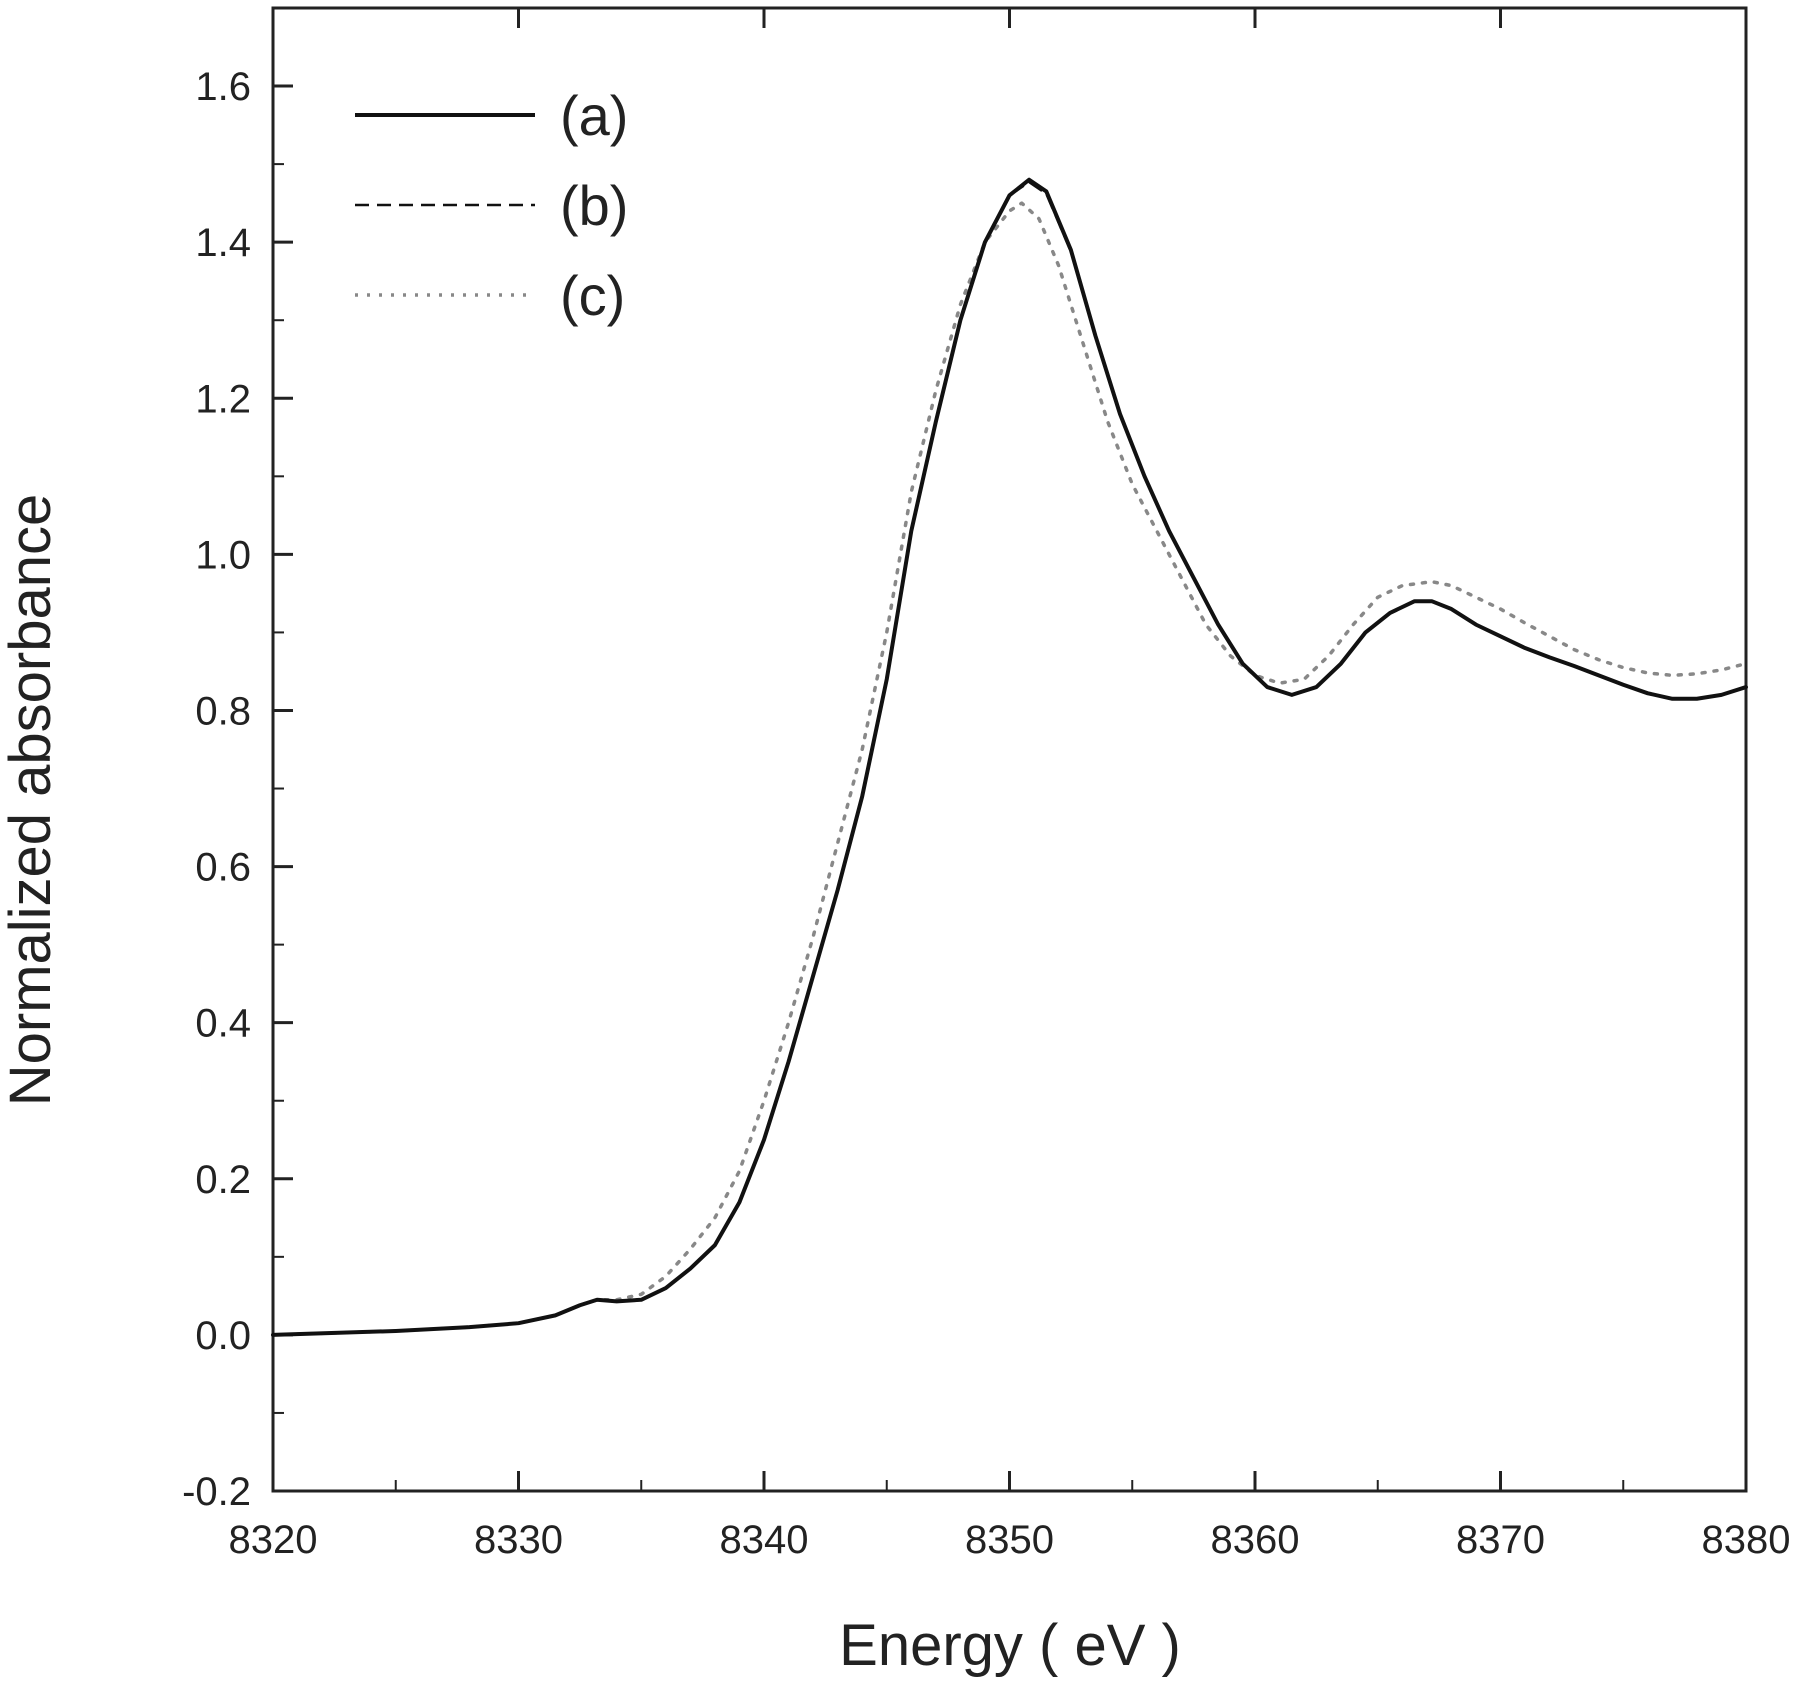  What do you see at coordinates (1255, 1540) in the screenshot?
I see `x-tick-label: 8360` at bounding box center [1255, 1540].